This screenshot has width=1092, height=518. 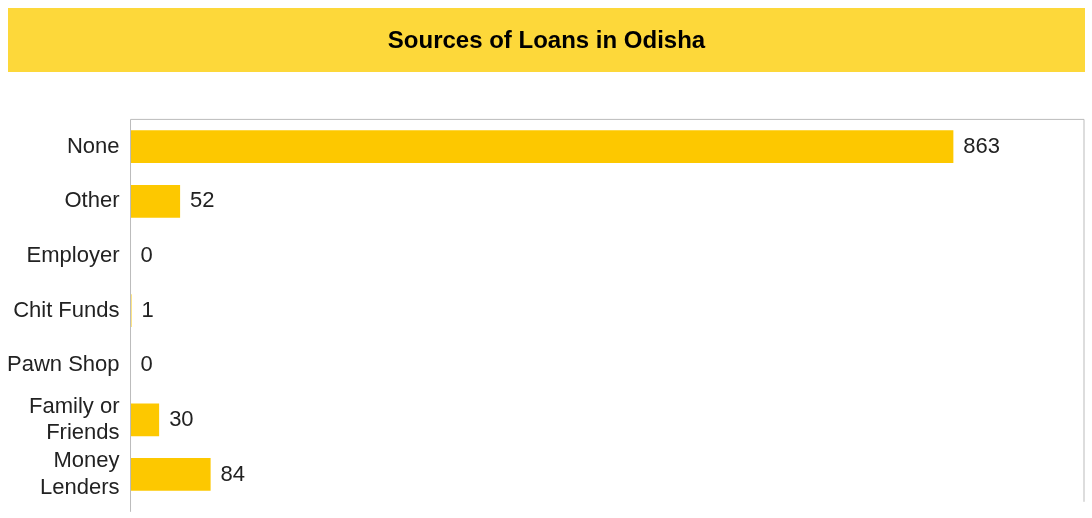 I want to click on data-label: 1, so click(x=147, y=309).